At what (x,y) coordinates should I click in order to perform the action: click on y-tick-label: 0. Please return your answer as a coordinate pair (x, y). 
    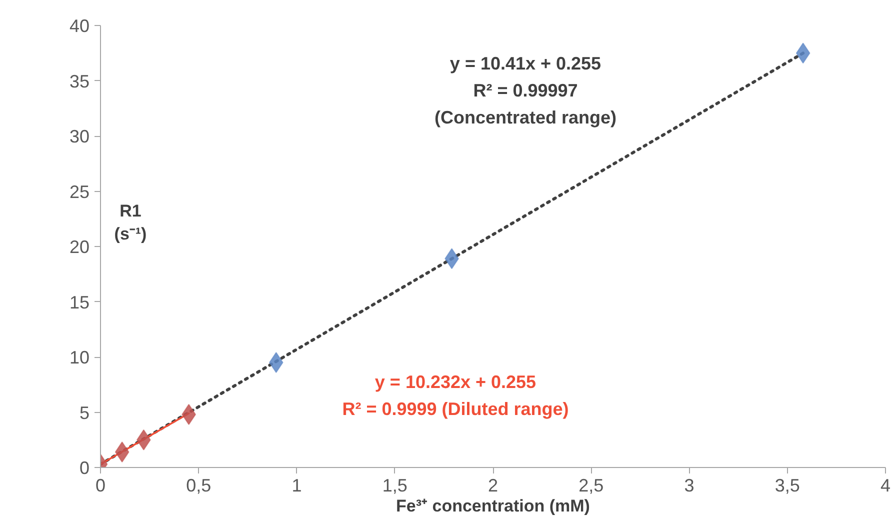
    Looking at the image, I should click on (84, 468).